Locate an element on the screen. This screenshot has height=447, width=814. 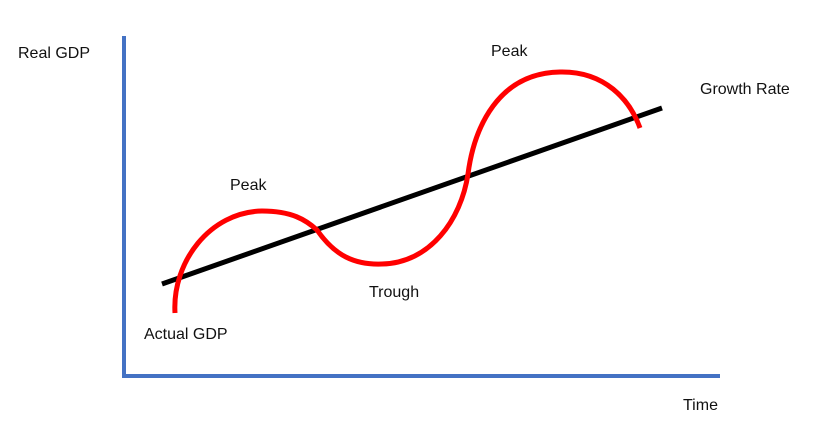
actual-gdp-label: Actual GDP is located at coordinates (186, 334).